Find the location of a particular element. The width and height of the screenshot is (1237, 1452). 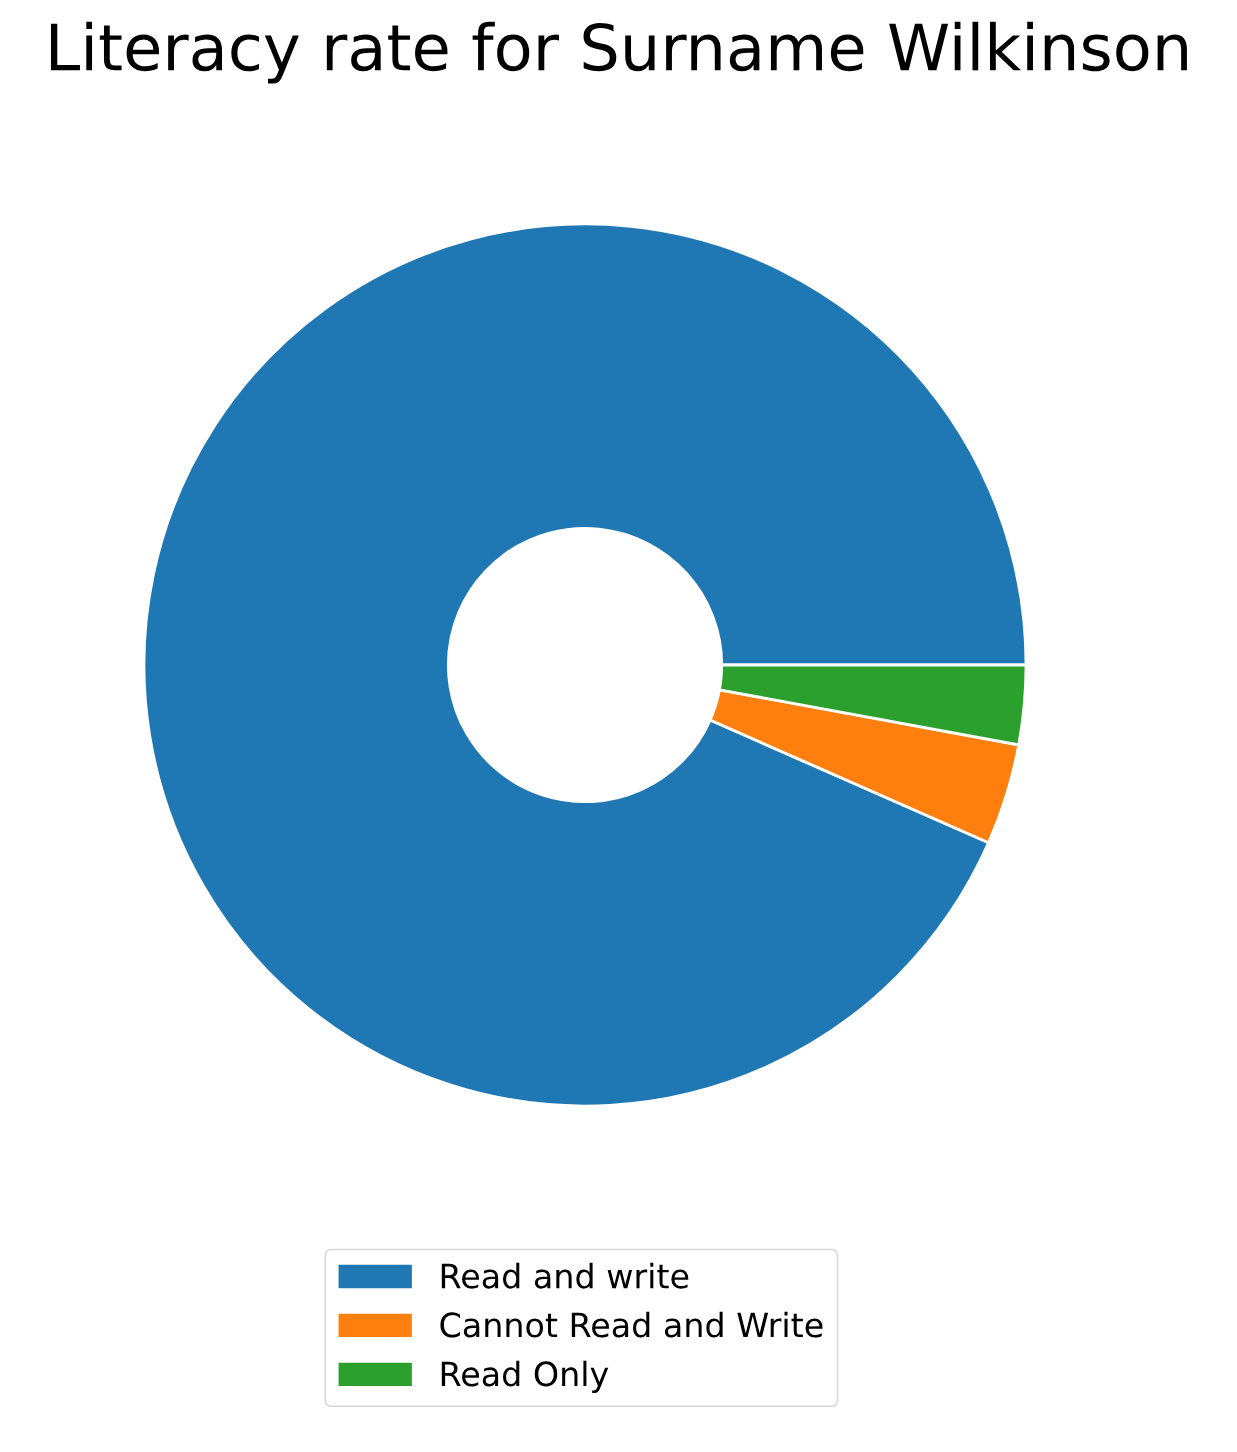

chart-title: Literacy rate for Surname Wilkinson is located at coordinates (618, 52).